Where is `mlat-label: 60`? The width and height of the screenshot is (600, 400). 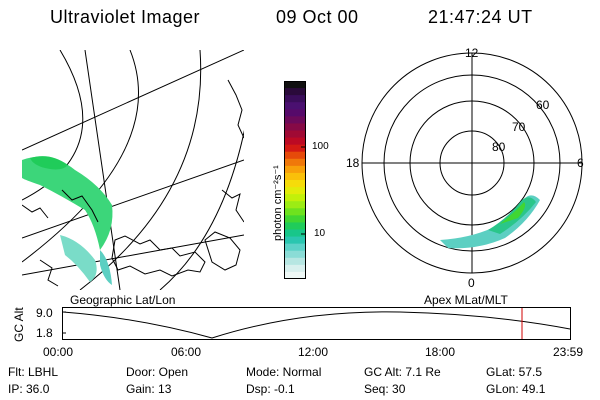
mlat-label: 60 is located at coordinates (543, 105).